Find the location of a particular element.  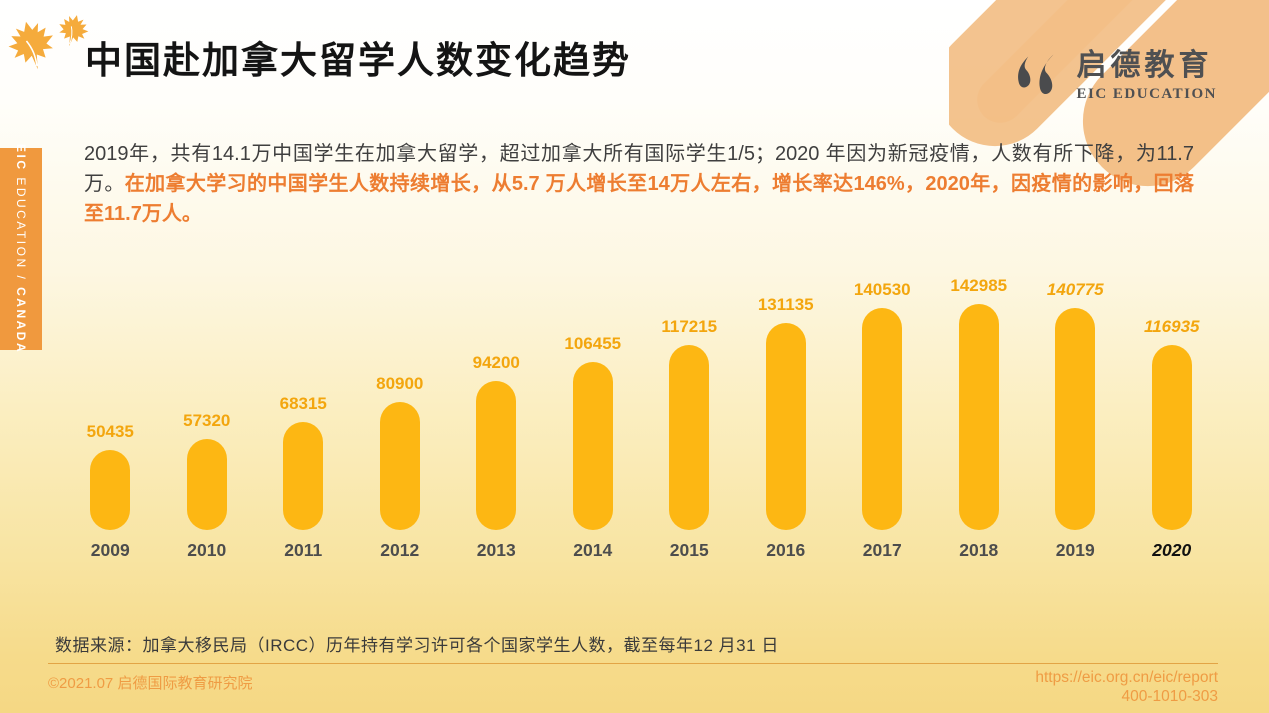

bar-group-2010: 57320 2010 is located at coordinates (207, 485).